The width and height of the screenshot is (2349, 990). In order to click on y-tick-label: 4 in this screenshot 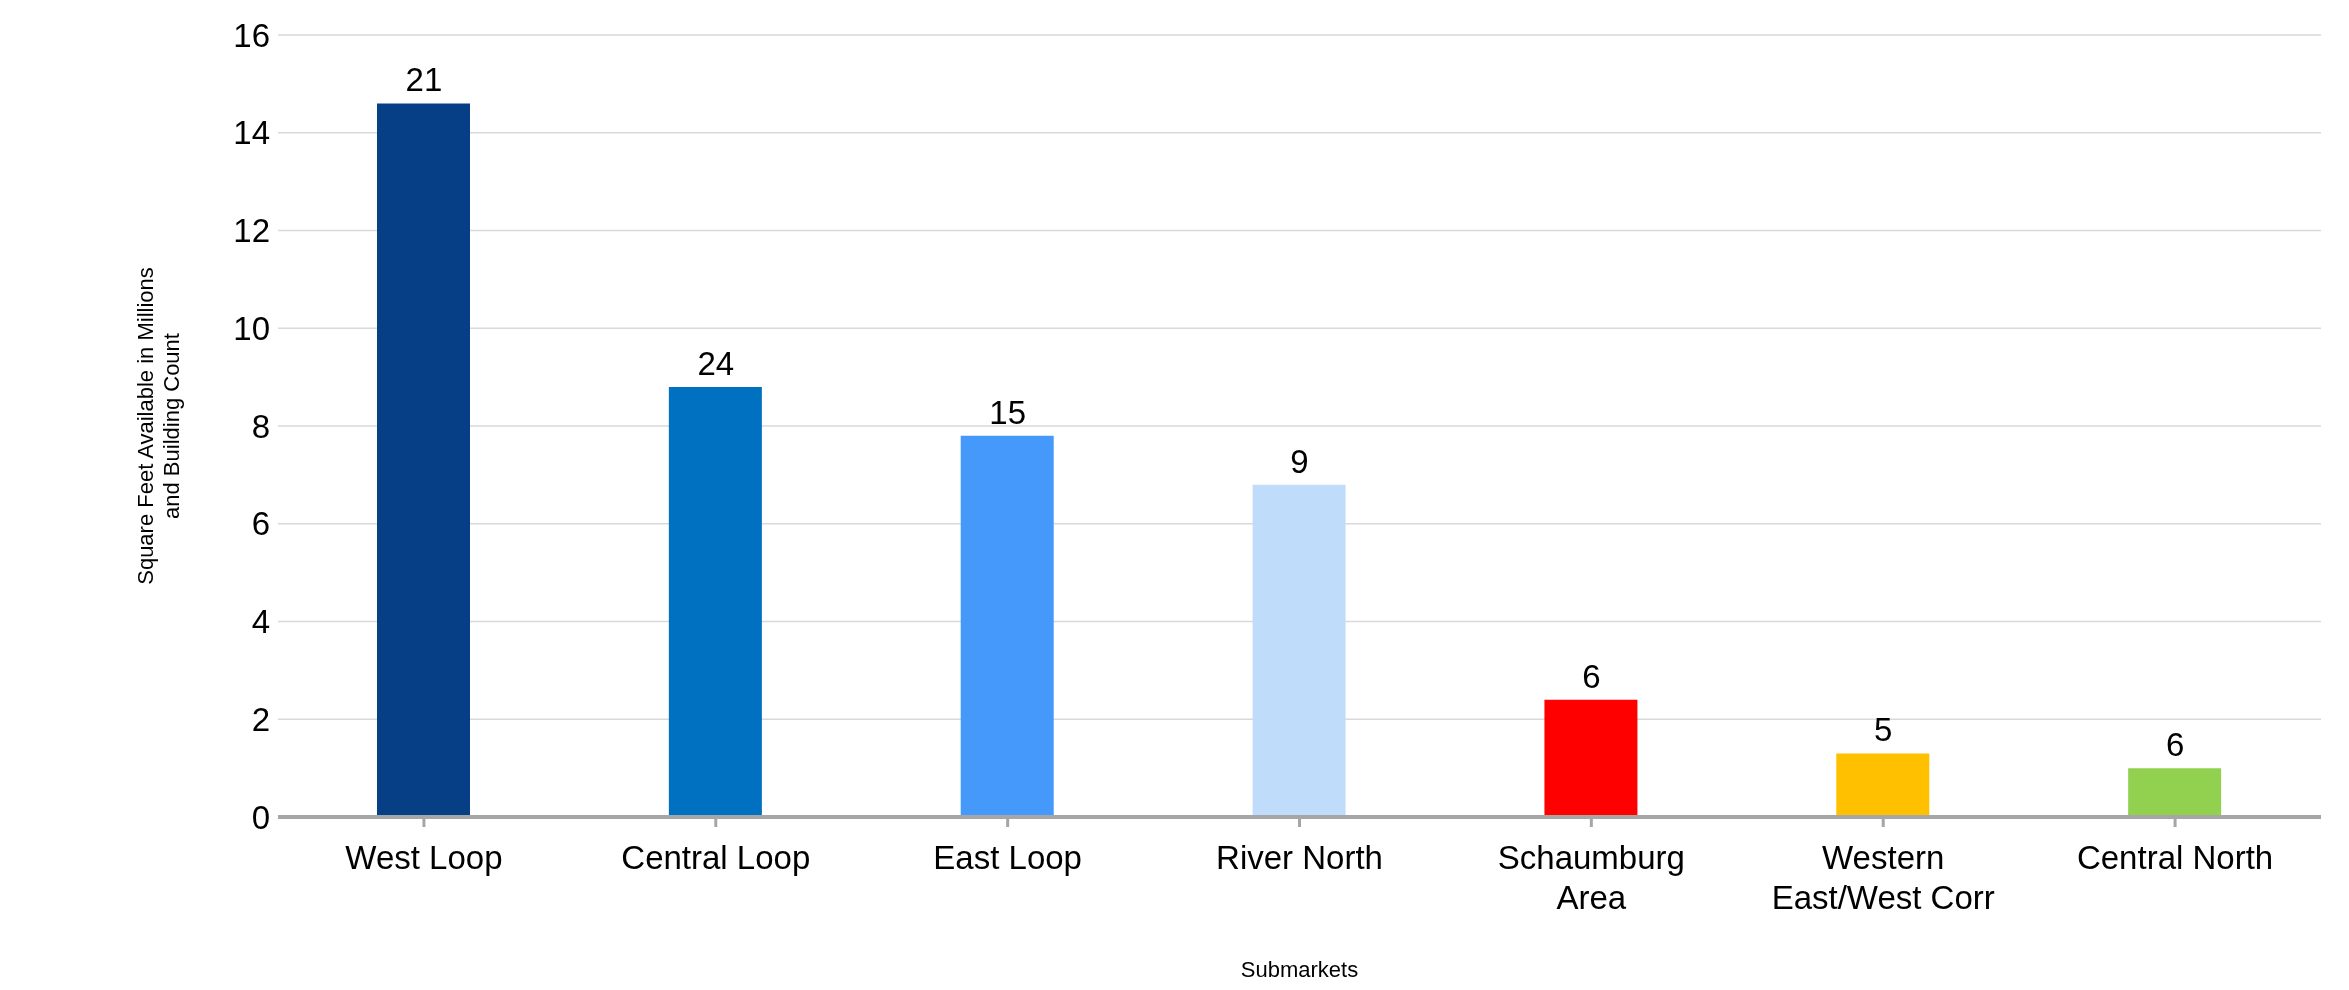, I will do `click(260, 622)`.